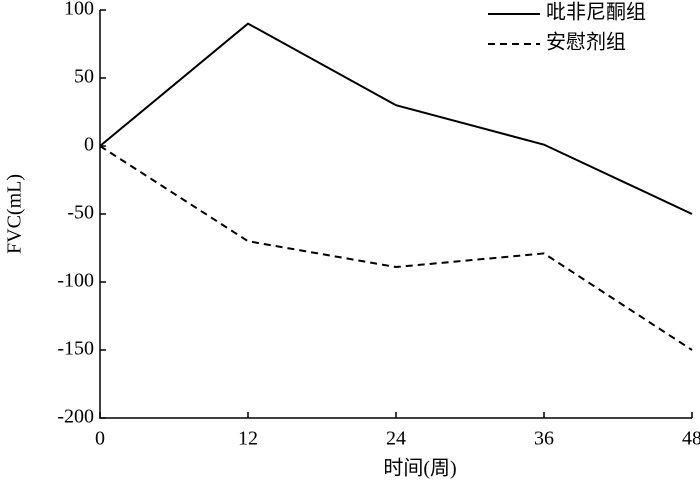  Describe the element at coordinates (15, 214) in the screenshot. I see `y-axis-label: FVC(mL)` at that location.